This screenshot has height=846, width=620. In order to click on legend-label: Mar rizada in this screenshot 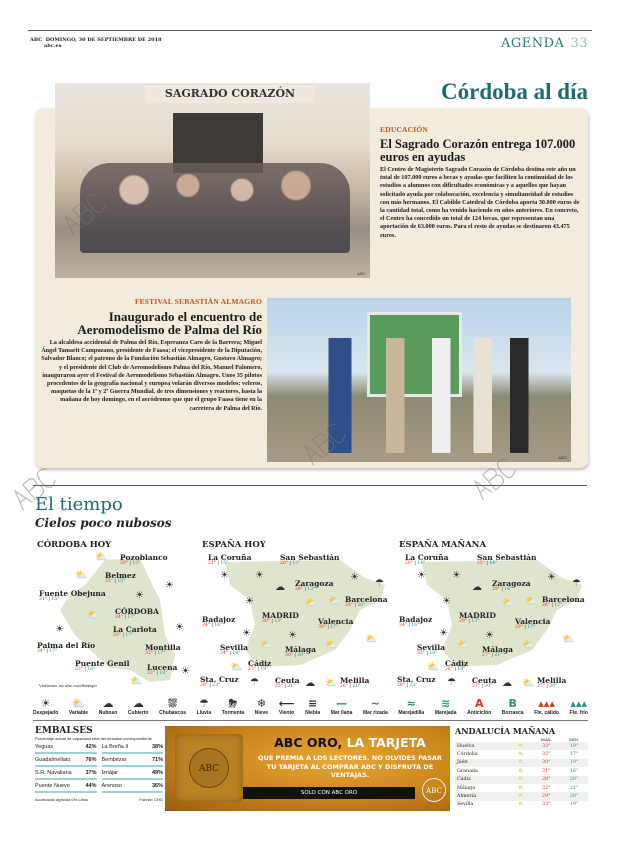, I will do `click(375, 713)`.